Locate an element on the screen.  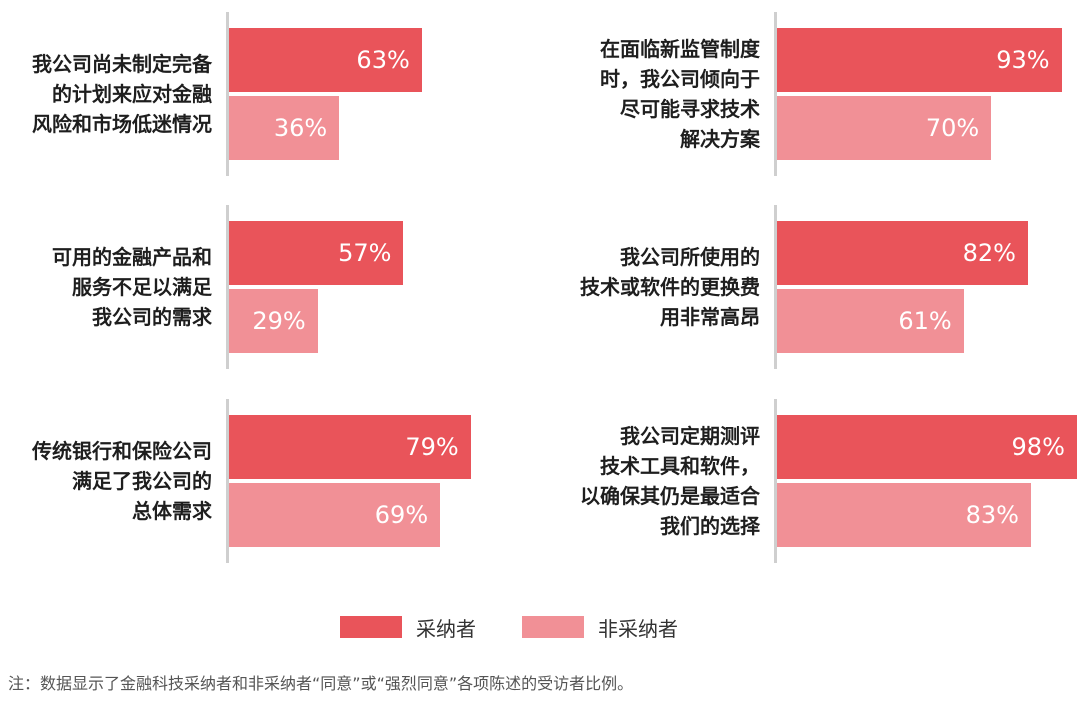
data-label: 79% is located at coordinates (432, 447).